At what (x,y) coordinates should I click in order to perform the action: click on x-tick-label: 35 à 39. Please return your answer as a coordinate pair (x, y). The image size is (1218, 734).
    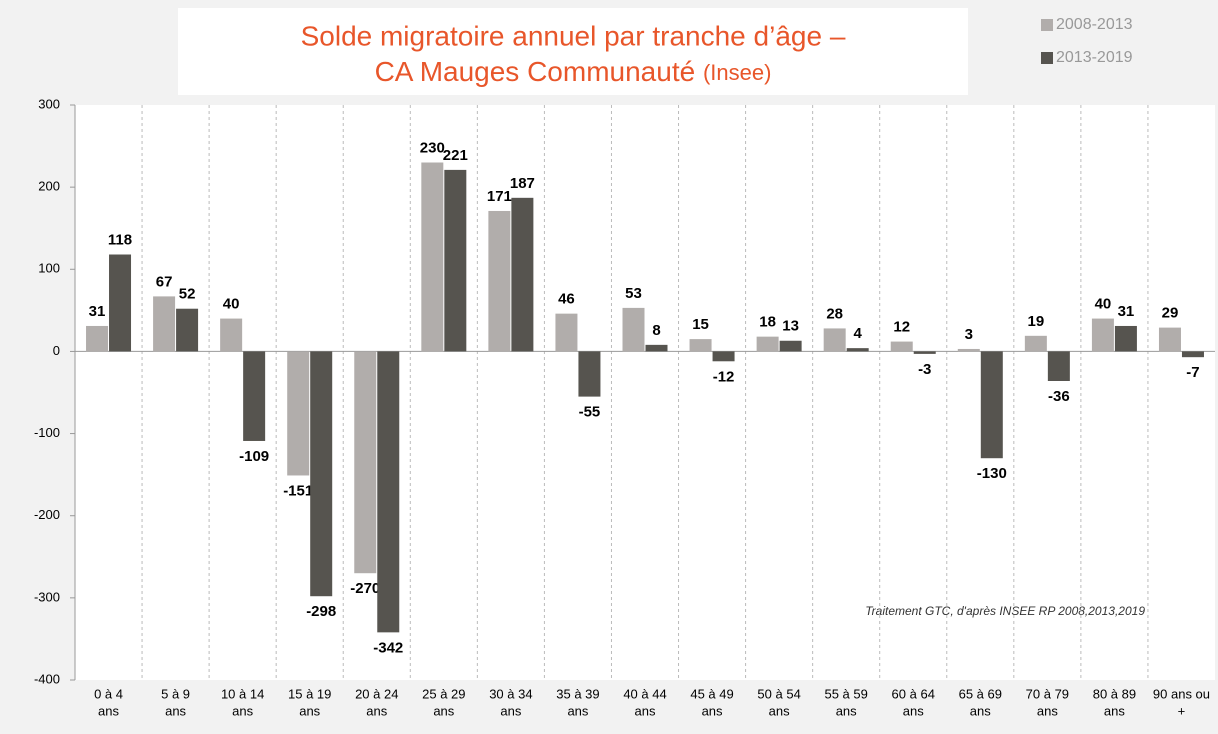
    Looking at the image, I should click on (577, 693).